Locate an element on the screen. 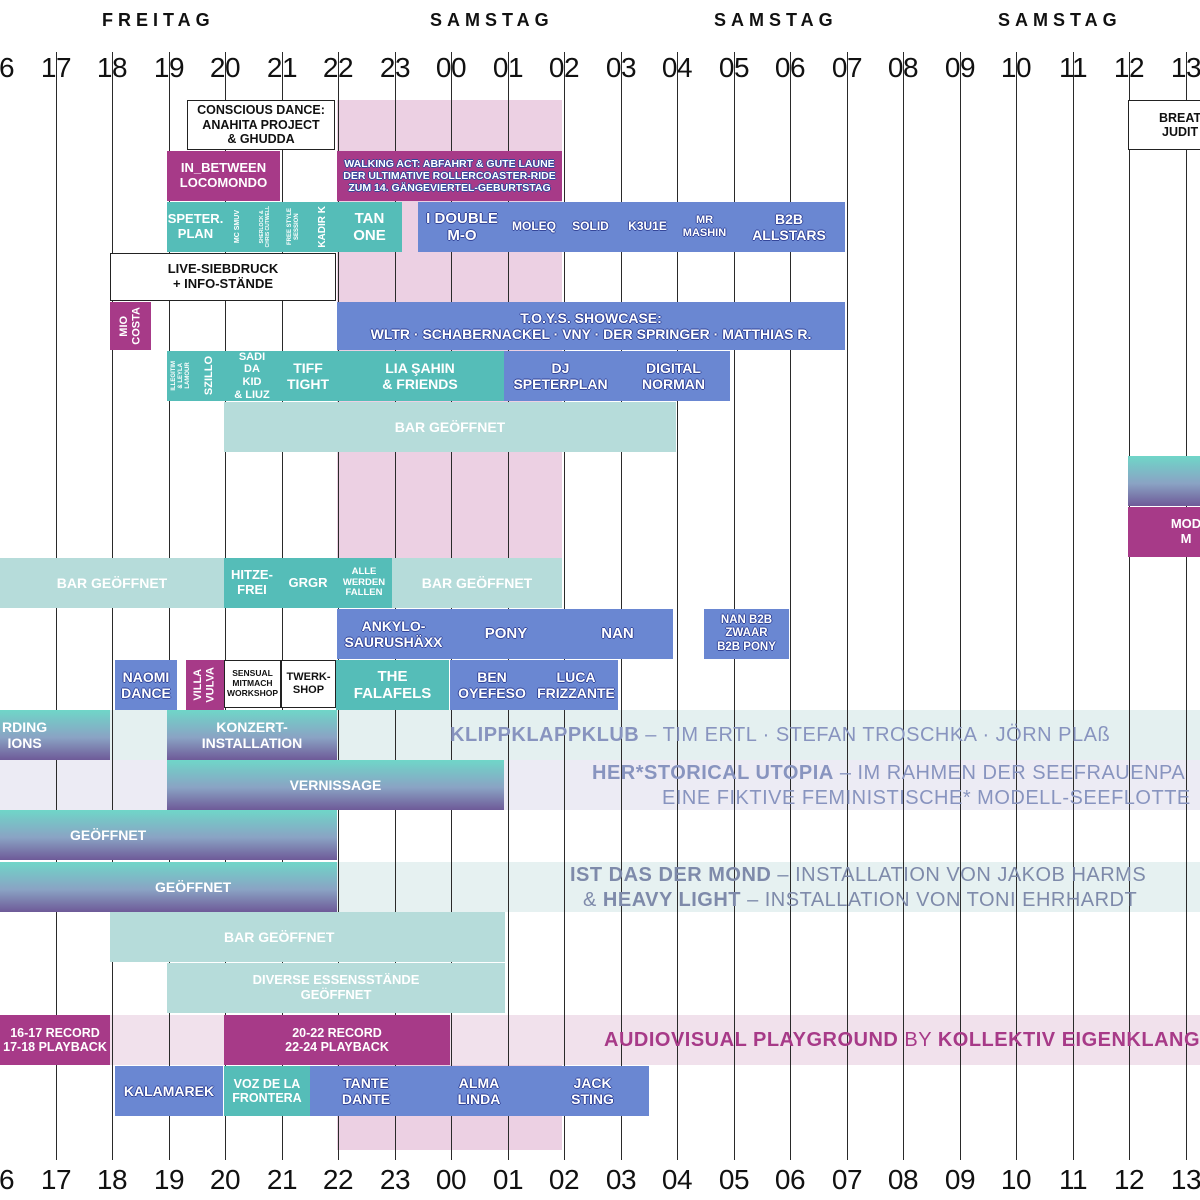 The height and width of the screenshot is (1200, 1200). event-villa-vulva: VILLA VULVA is located at coordinates (205, 685).